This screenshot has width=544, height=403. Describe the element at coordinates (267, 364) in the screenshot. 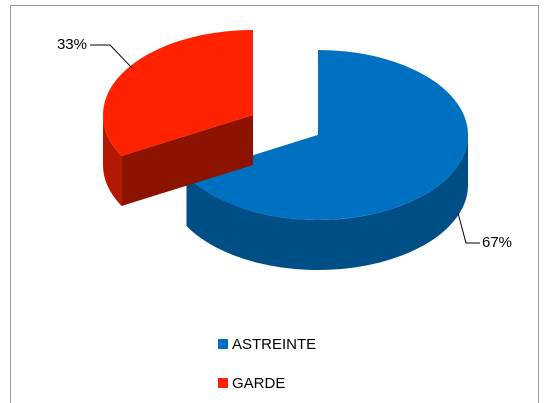

I see `legend: ASTREINTE GARDE` at that location.